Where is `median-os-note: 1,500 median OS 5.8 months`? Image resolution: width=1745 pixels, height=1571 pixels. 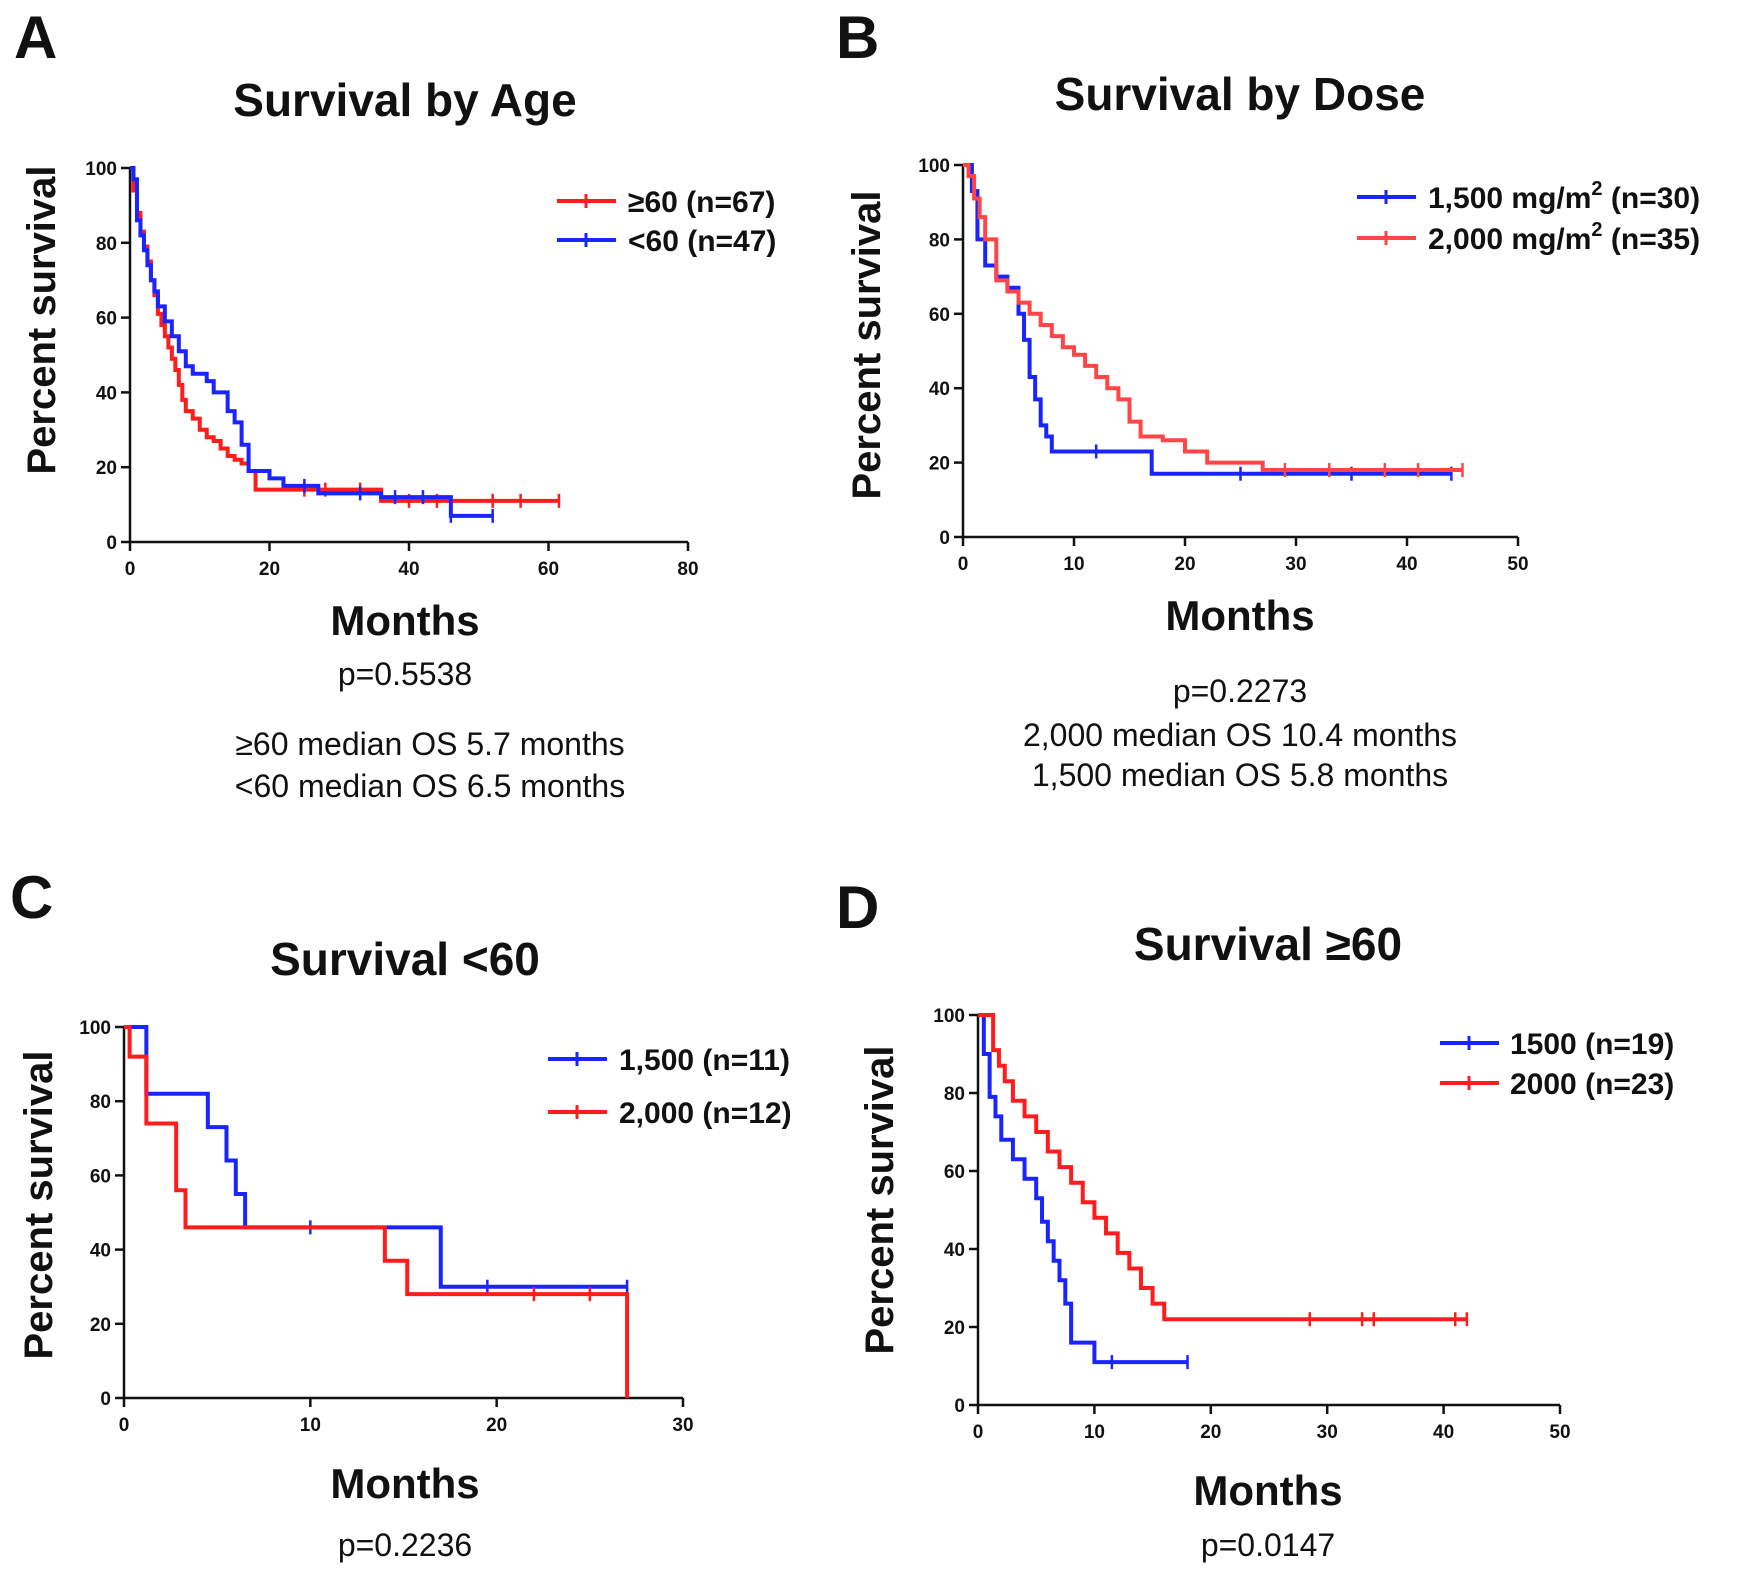
median-os-note: 1,500 median OS 5.8 months is located at coordinates (1240, 775).